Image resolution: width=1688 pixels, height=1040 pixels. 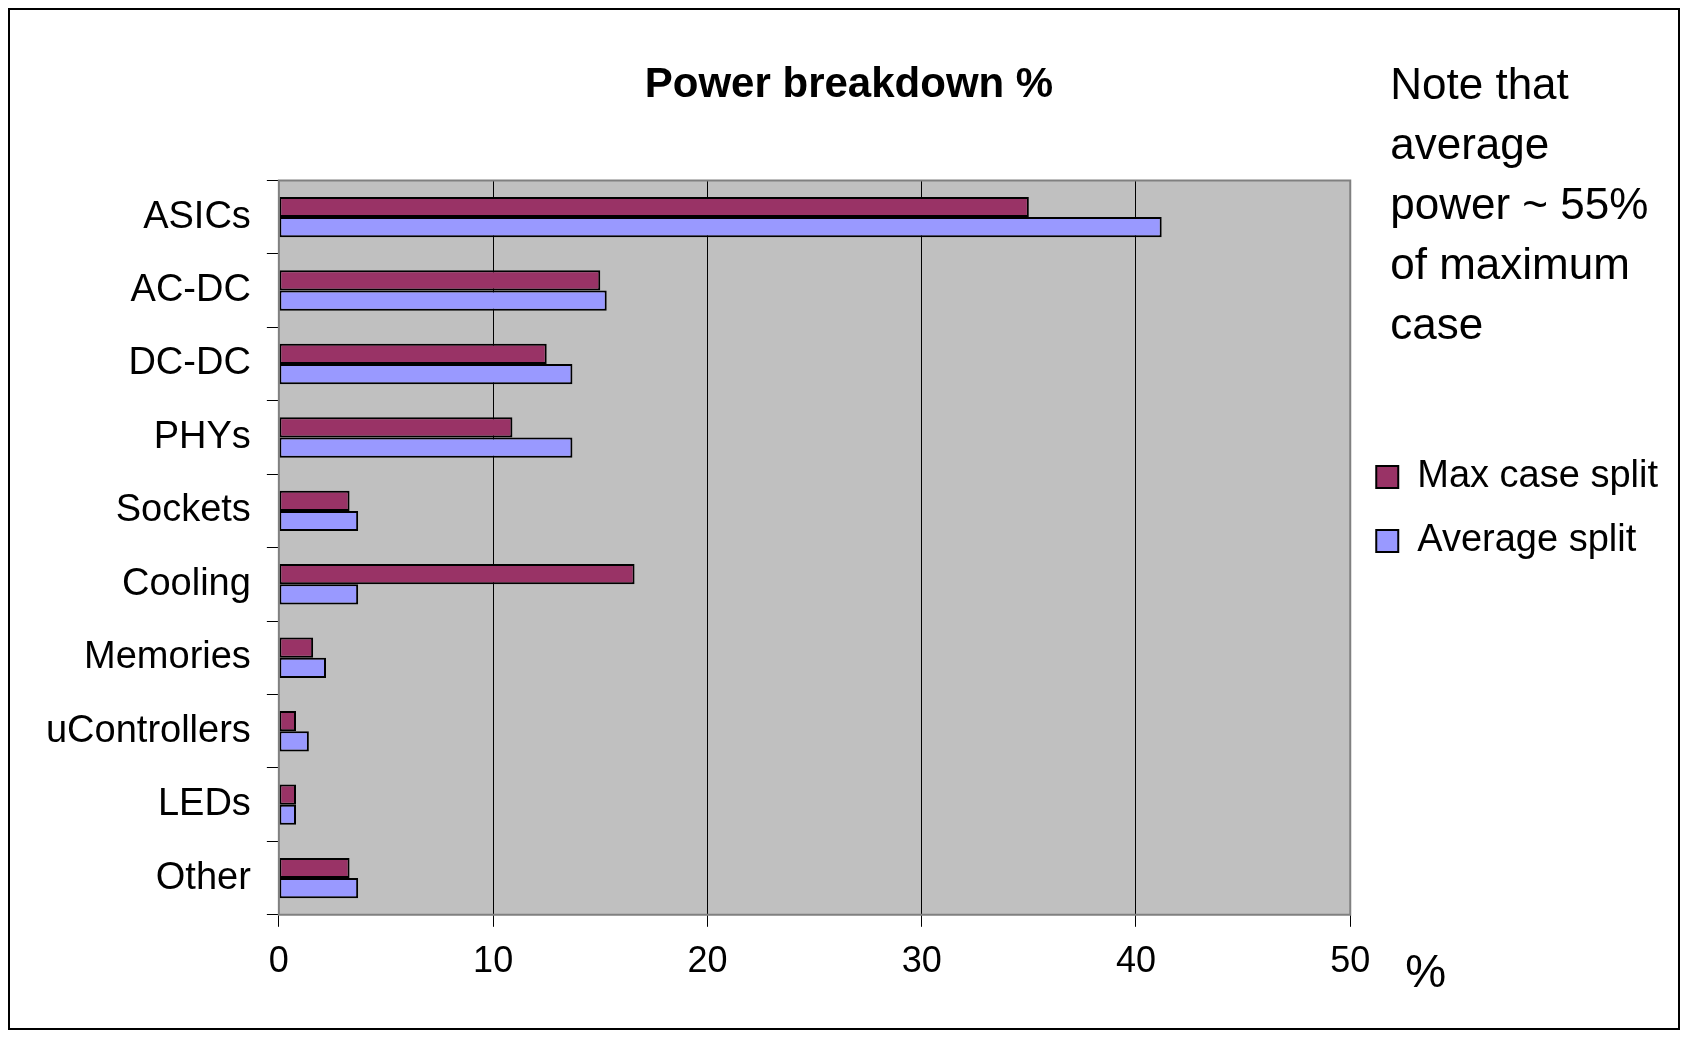 What do you see at coordinates (186, 581) in the screenshot?
I see `y-tick-label: Cooling` at bounding box center [186, 581].